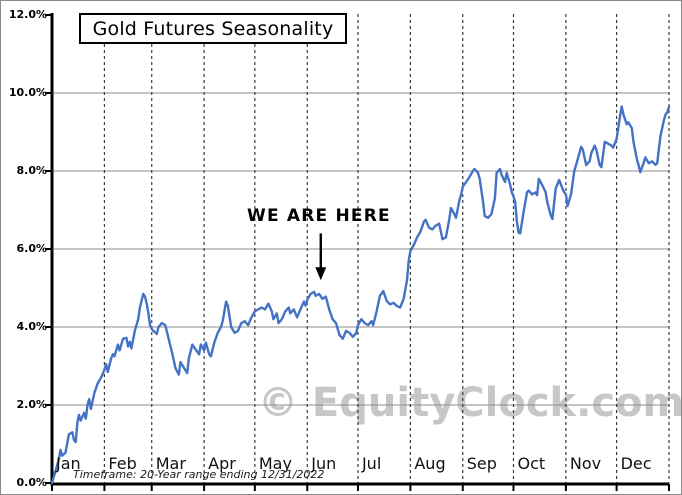 Image resolution: width=682 pixels, height=495 pixels. What do you see at coordinates (31, 326) in the screenshot?
I see `y-tick-label: 4.0%` at bounding box center [31, 326].